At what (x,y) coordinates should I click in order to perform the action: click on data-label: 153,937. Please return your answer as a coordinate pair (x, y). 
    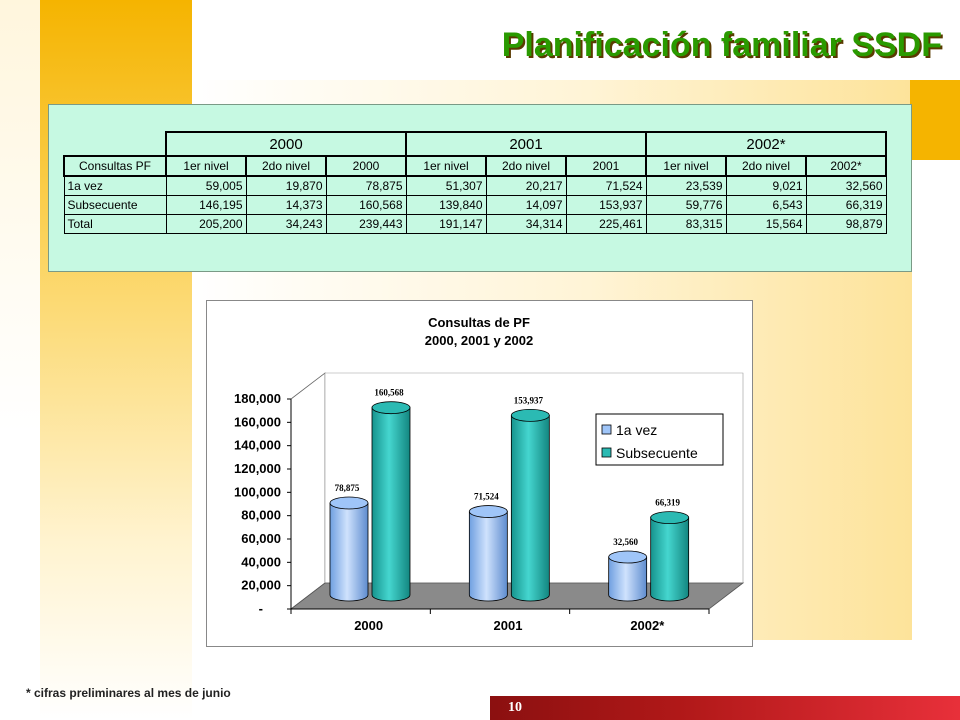
    Looking at the image, I should click on (529, 400).